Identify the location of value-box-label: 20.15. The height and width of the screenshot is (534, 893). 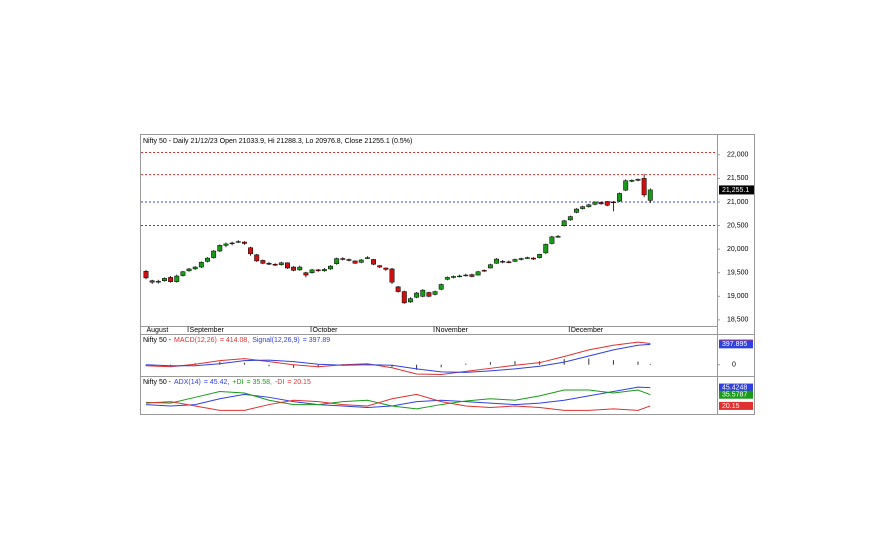
(731, 406).